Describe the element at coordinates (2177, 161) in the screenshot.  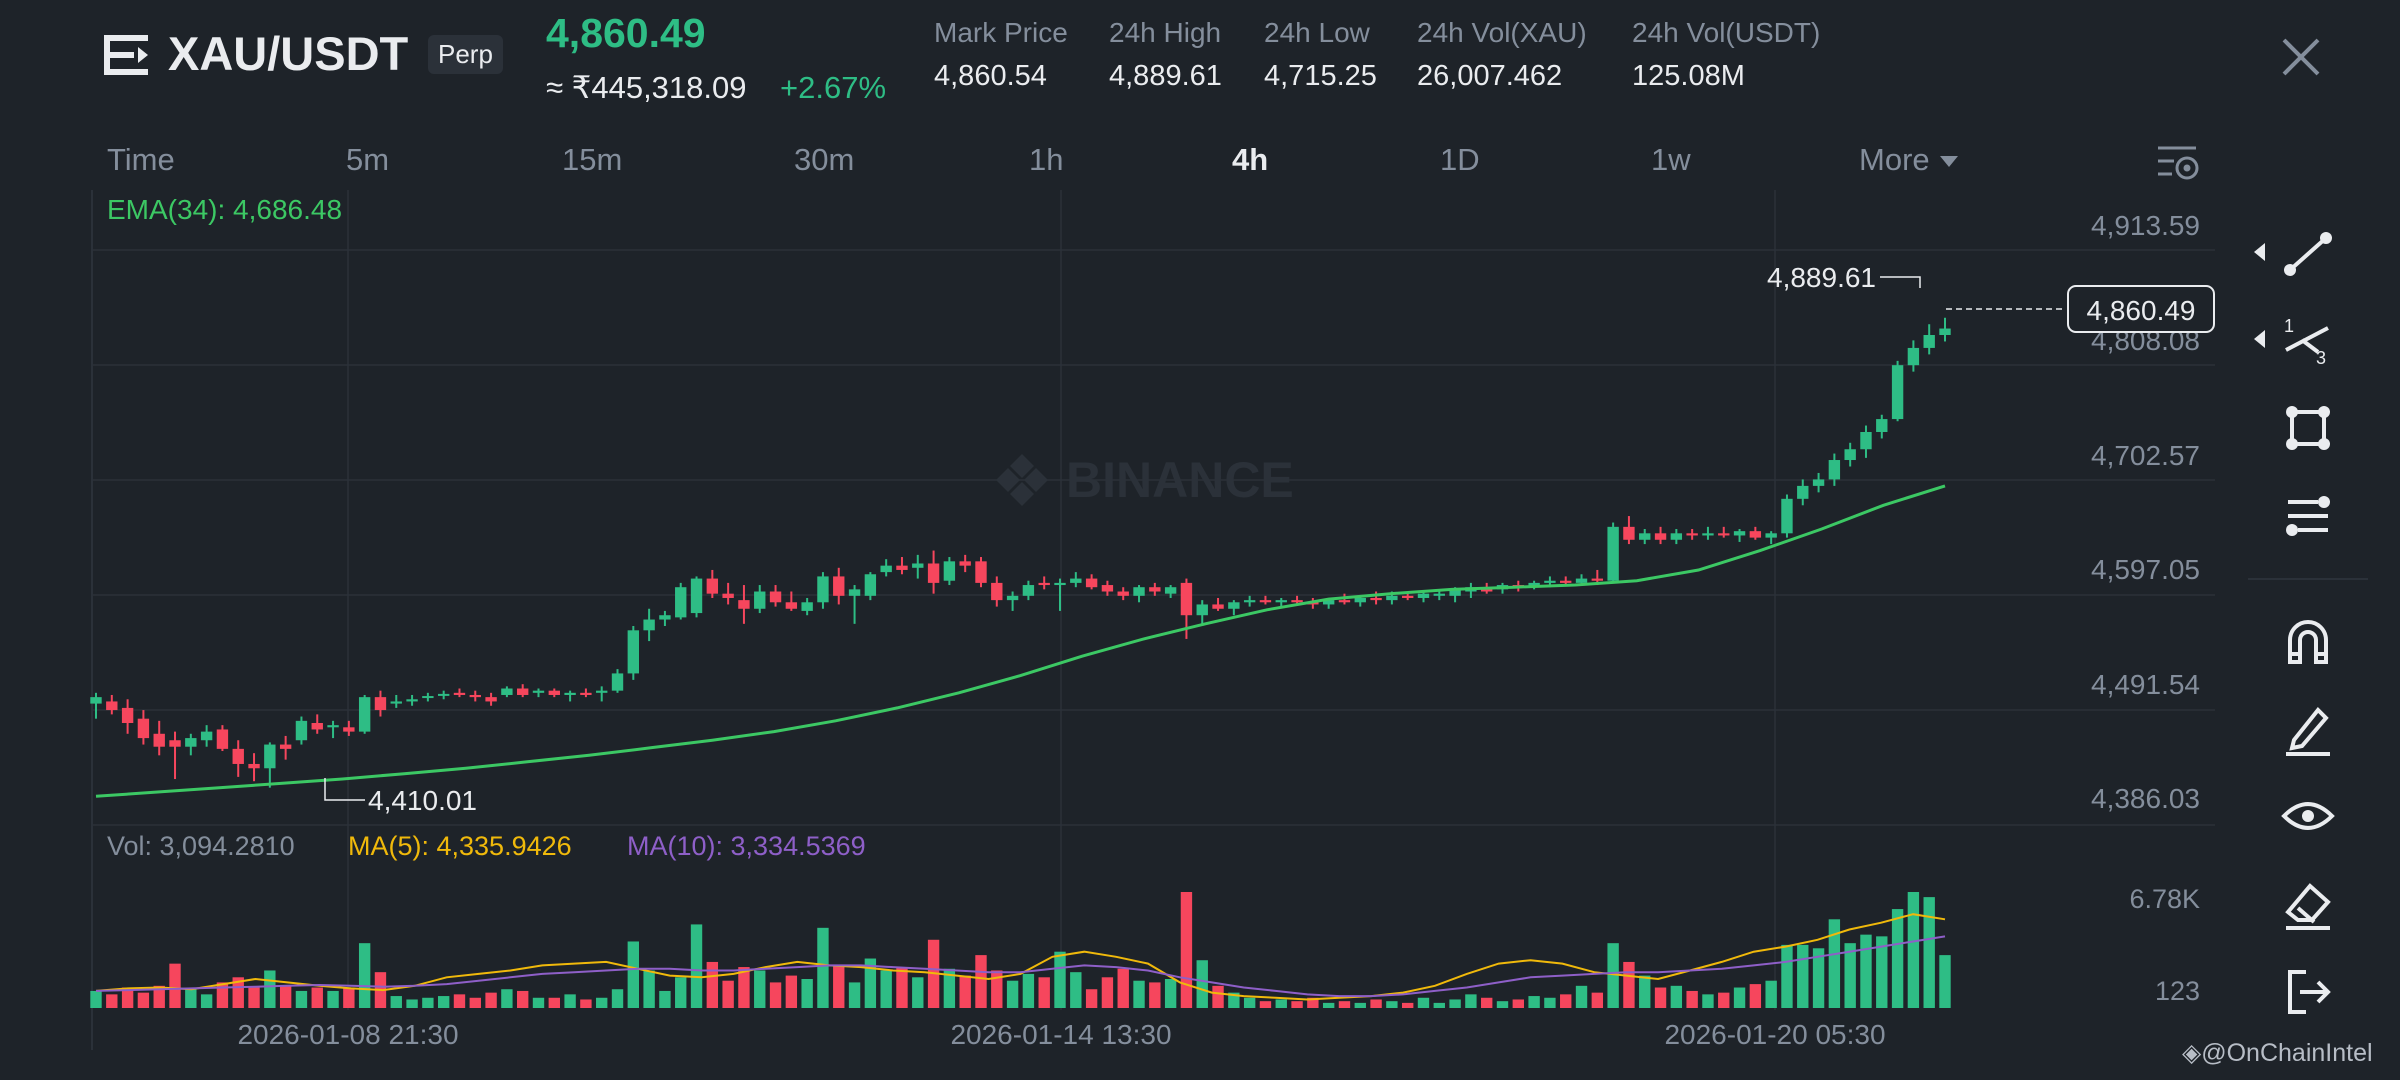
I see `chart-settings-icon` at that location.